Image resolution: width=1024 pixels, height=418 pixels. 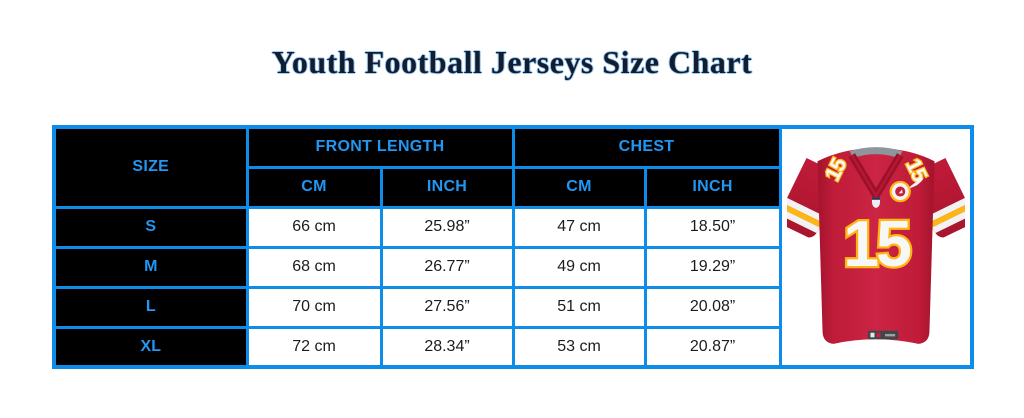 What do you see at coordinates (882, 335) in the screenshot?
I see `jock-tag` at bounding box center [882, 335].